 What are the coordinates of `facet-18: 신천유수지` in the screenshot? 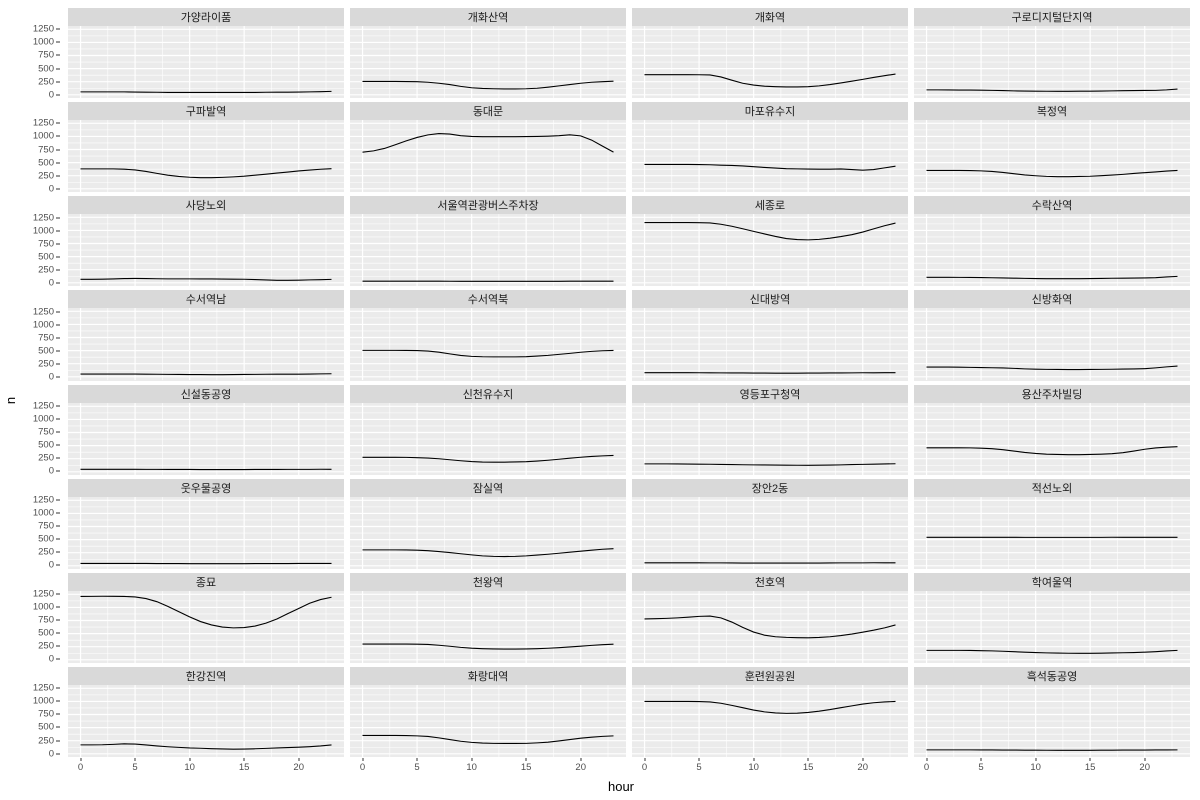 It's located at (488, 429).